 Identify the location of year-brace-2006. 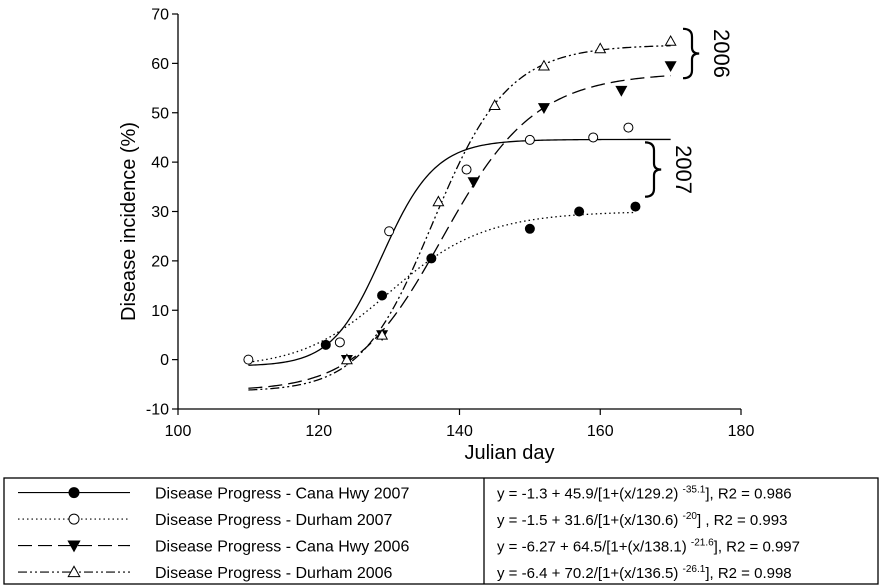
(691, 53).